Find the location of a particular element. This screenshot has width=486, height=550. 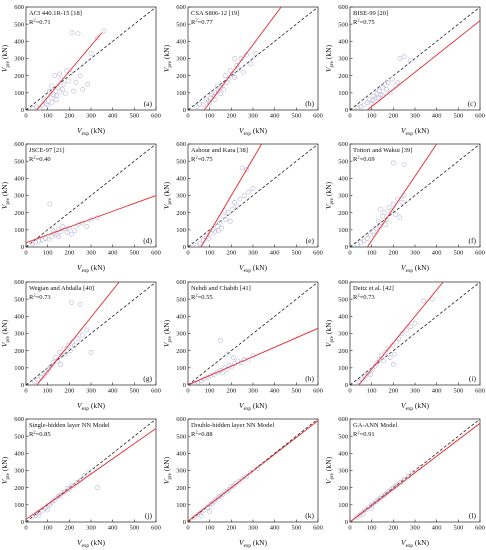

x-tick-label: 400 is located at coordinates (437, 528).